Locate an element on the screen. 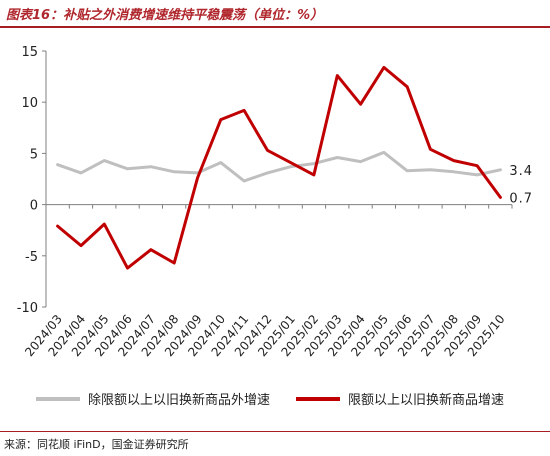  figure-title: 图表16：补贴之外消费增速维持平稳震荡（单位：%） is located at coordinates (165, 15).